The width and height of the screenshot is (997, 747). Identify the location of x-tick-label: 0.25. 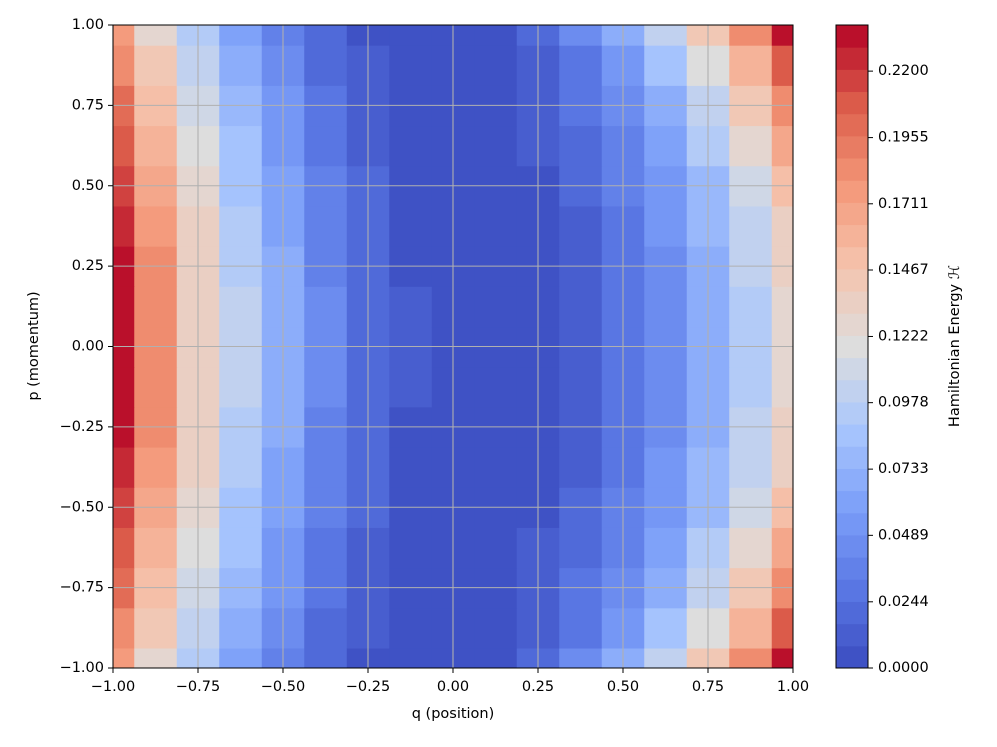
(538, 687).